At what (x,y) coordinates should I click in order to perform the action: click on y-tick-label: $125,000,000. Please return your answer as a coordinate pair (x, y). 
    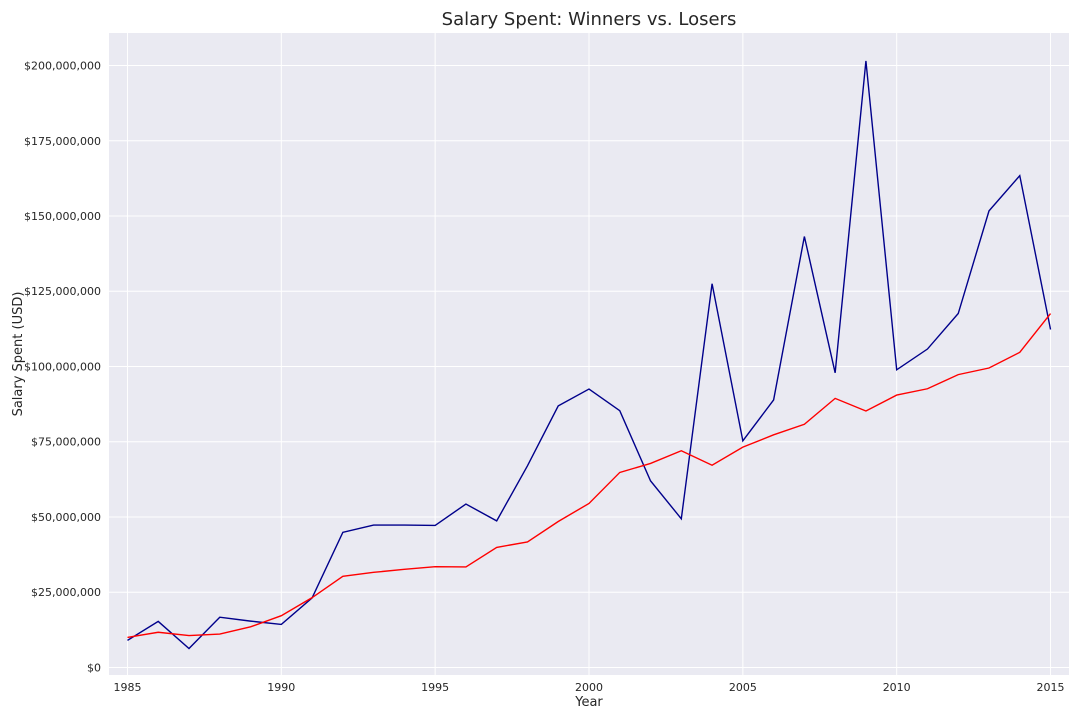
    Looking at the image, I should click on (62, 291).